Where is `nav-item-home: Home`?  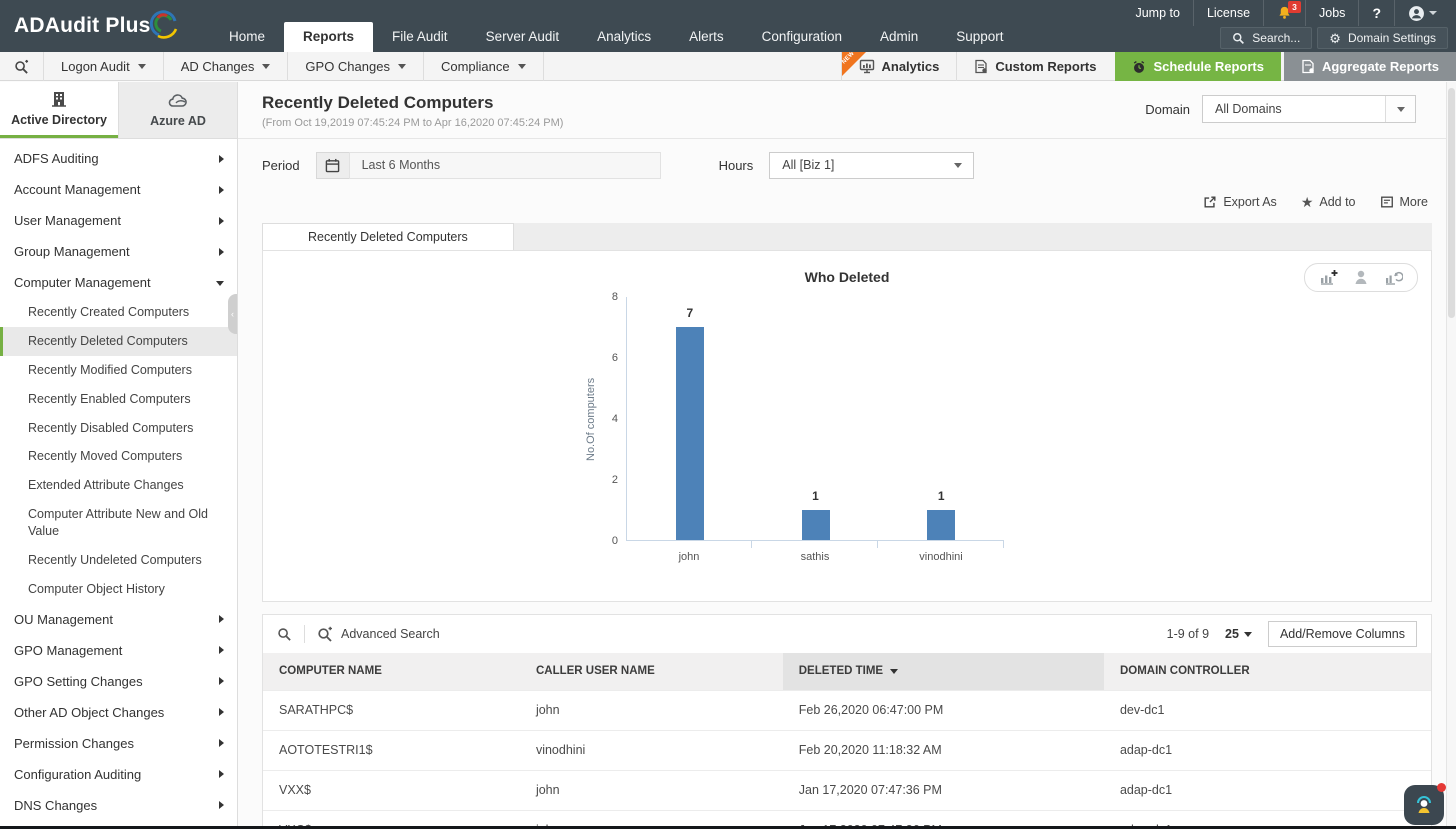 nav-item-home: Home is located at coordinates (247, 36).